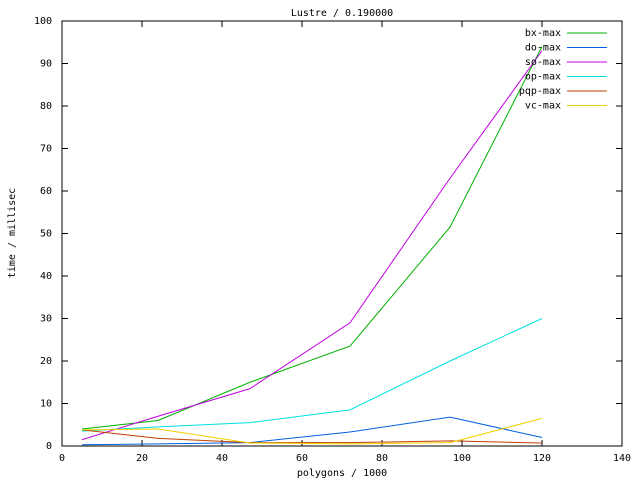 The height and width of the screenshot is (480, 640). Describe the element at coordinates (142, 458) in the screenshot. I see `x-tick-label: 20` at that location.